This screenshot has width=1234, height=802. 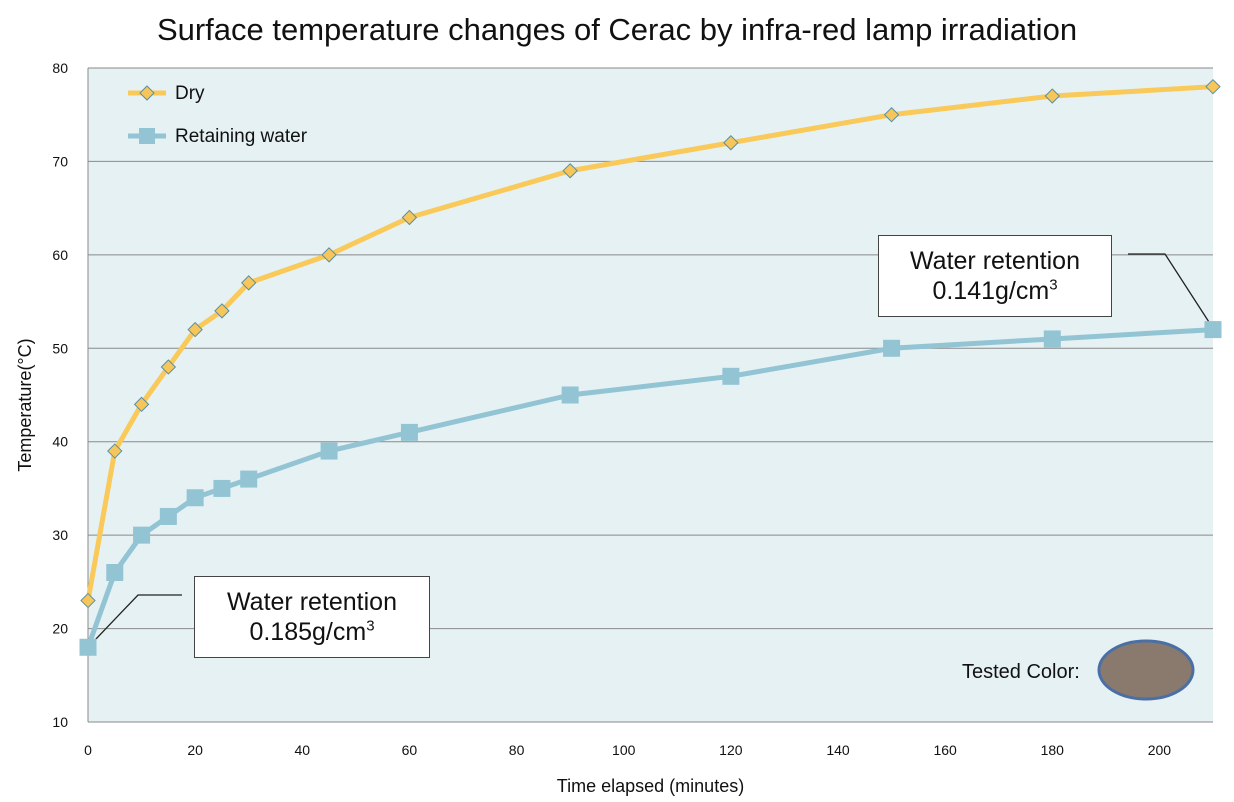 What do you see at coordinates (60, 629) in the screenshot?
I see `y-tick-20: 20` at bounding box center [60, 629].